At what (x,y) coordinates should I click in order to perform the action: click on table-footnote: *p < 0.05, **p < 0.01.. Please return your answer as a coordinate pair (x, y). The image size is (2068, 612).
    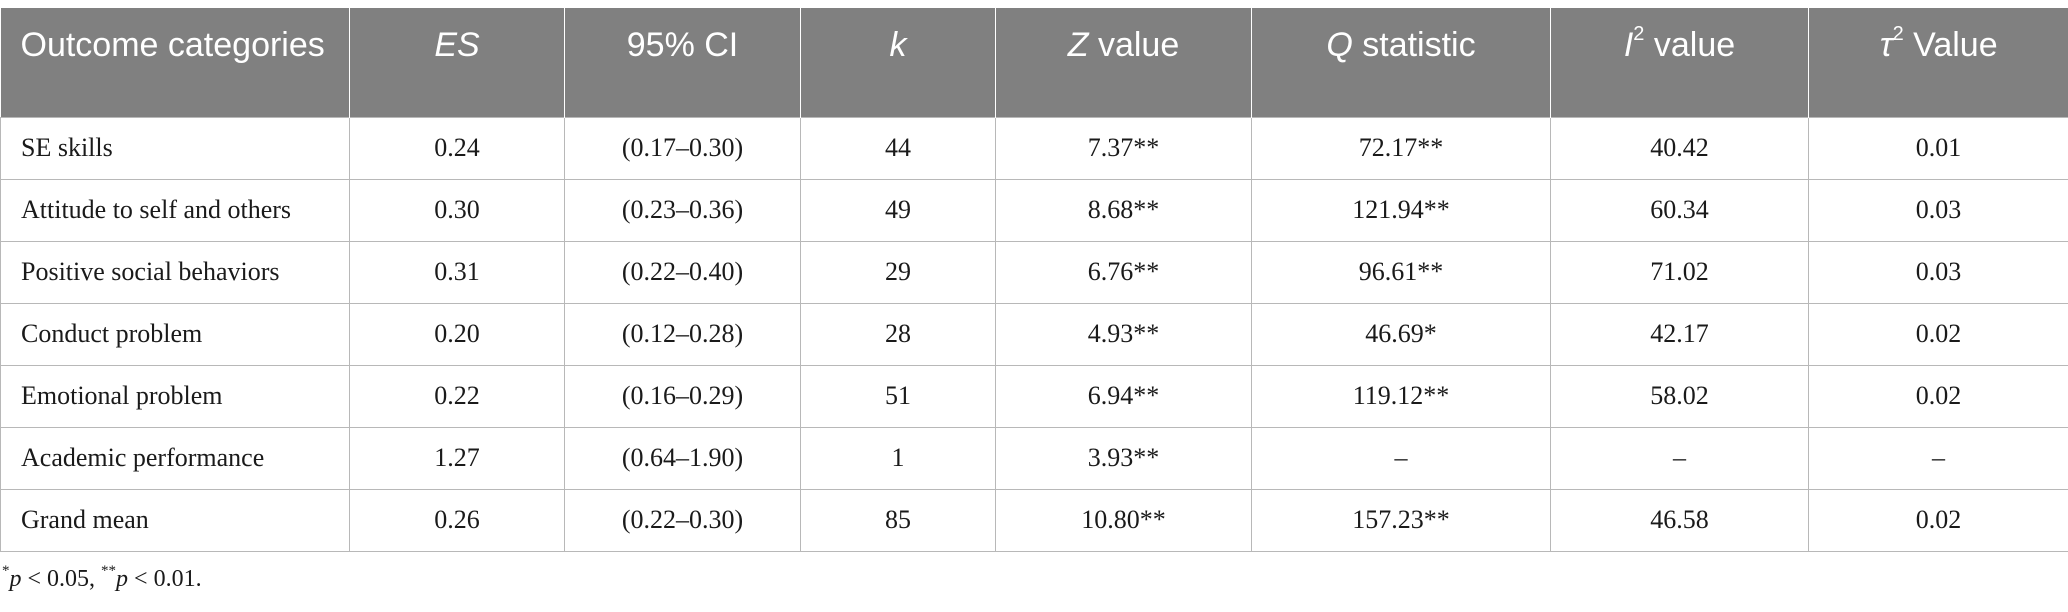
    Looking at the image, I should click on (102, 577).